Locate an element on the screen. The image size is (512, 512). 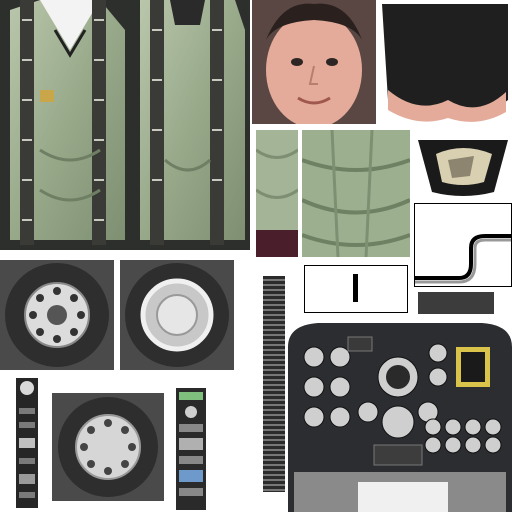
suit-sleeve is located at coordinates (277, 193).